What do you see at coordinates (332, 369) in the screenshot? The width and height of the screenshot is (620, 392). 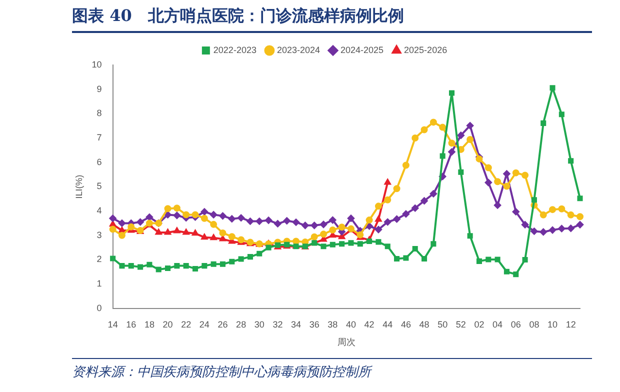 I see `text: 资料来源：中国疾病预防控制中心病毒病预防控制所` at bounding box center [332, 369].